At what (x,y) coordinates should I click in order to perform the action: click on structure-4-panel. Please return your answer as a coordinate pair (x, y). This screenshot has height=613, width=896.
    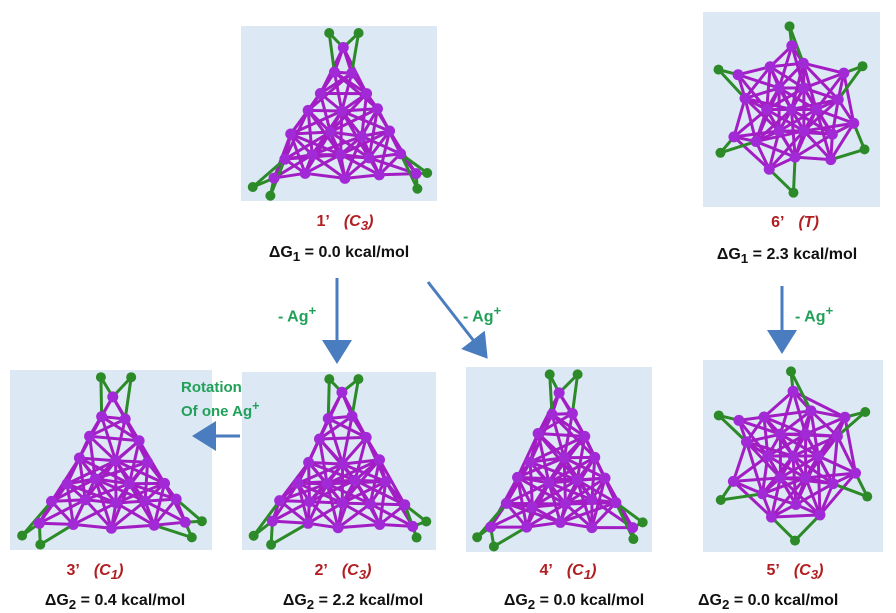
    Looking at the image, I should click on (559, 459).